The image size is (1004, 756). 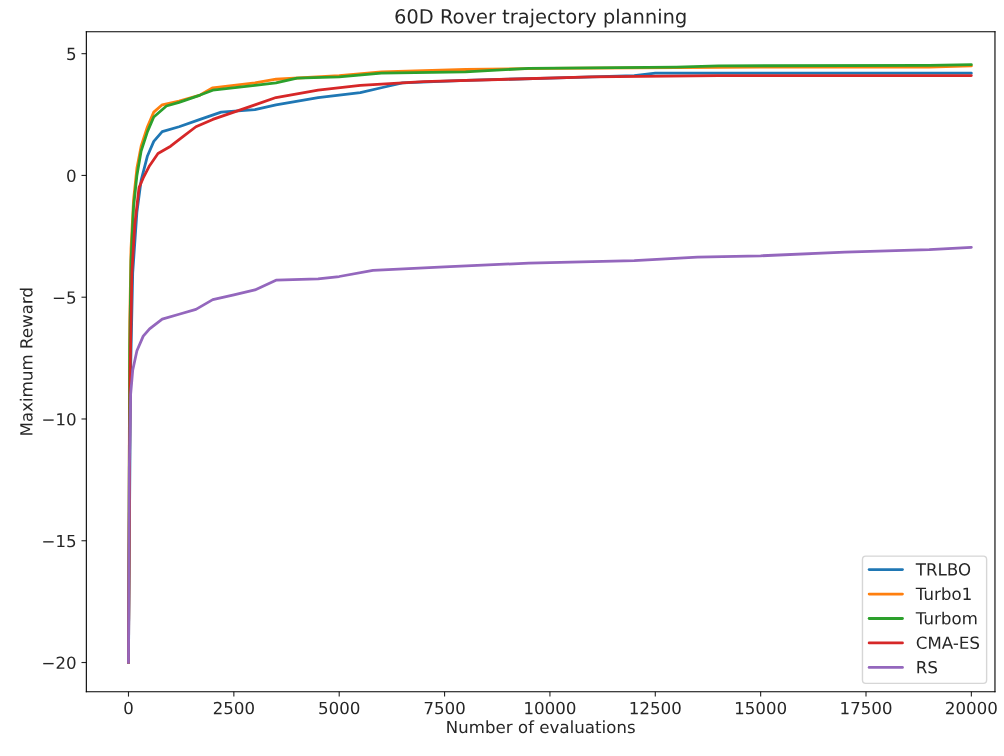 What do you see at coordinates (943, 594) in the screenshot?
I see `legend-label: Turbo1` at bounding box center [943, 594].